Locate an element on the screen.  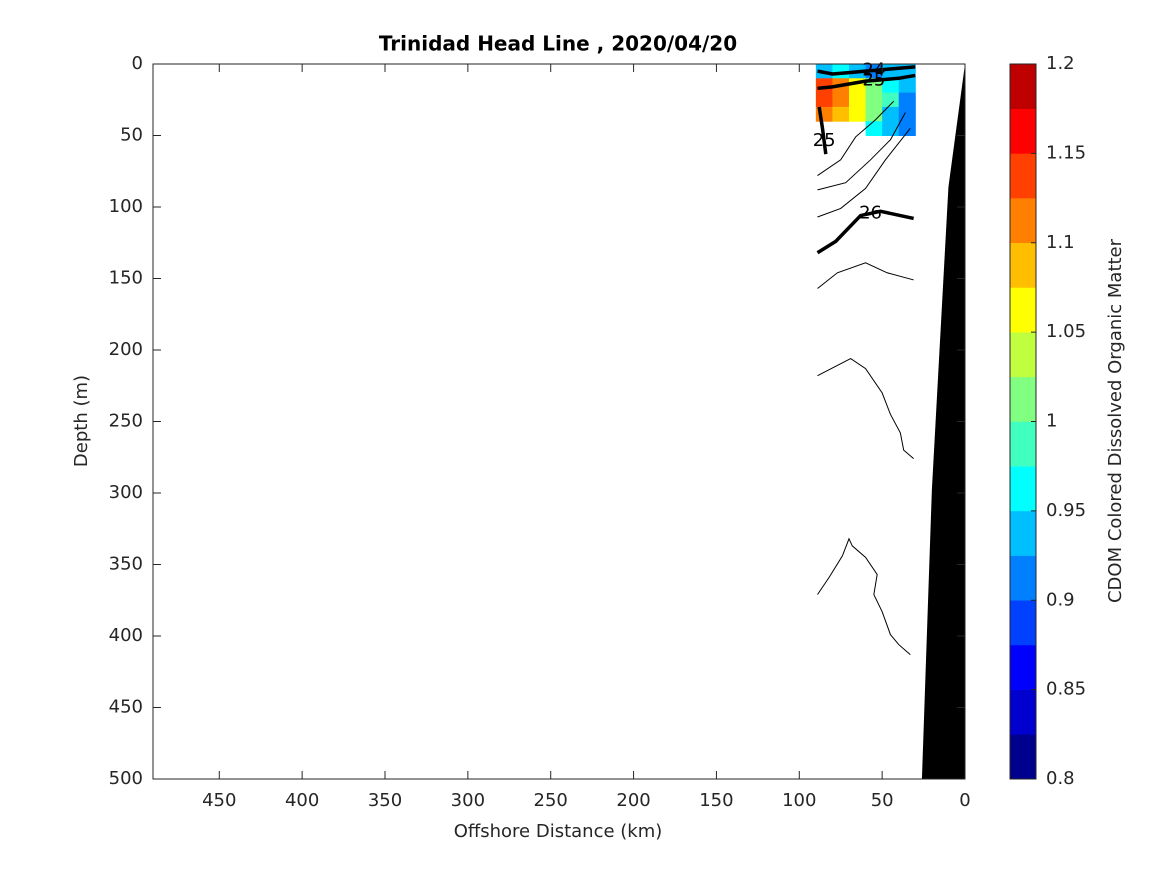
x-tick-label: 200 is located at coordinates (633, 800).